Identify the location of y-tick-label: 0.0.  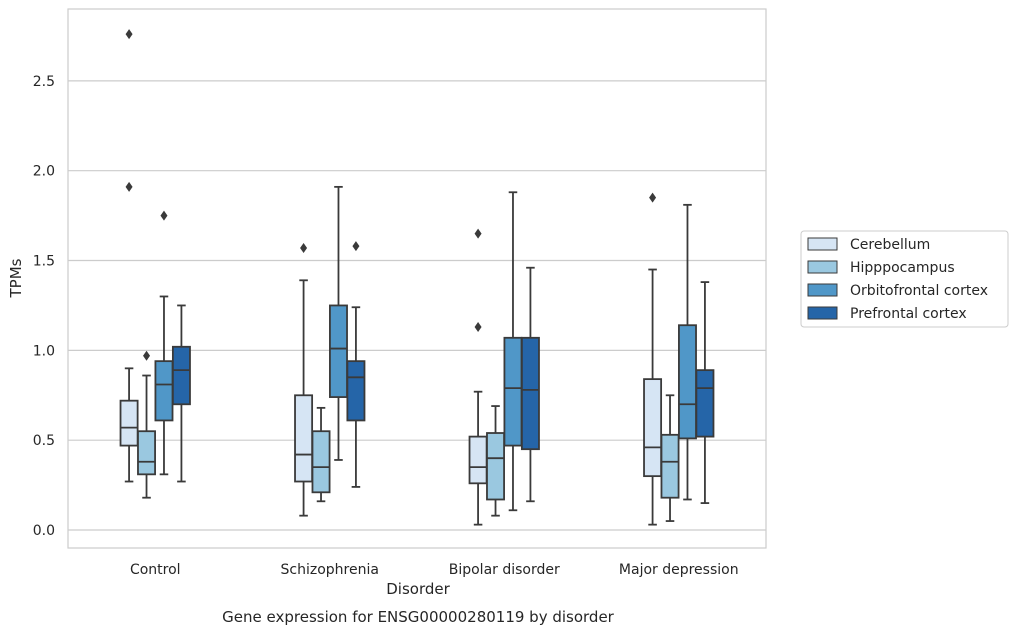
(44, 531).